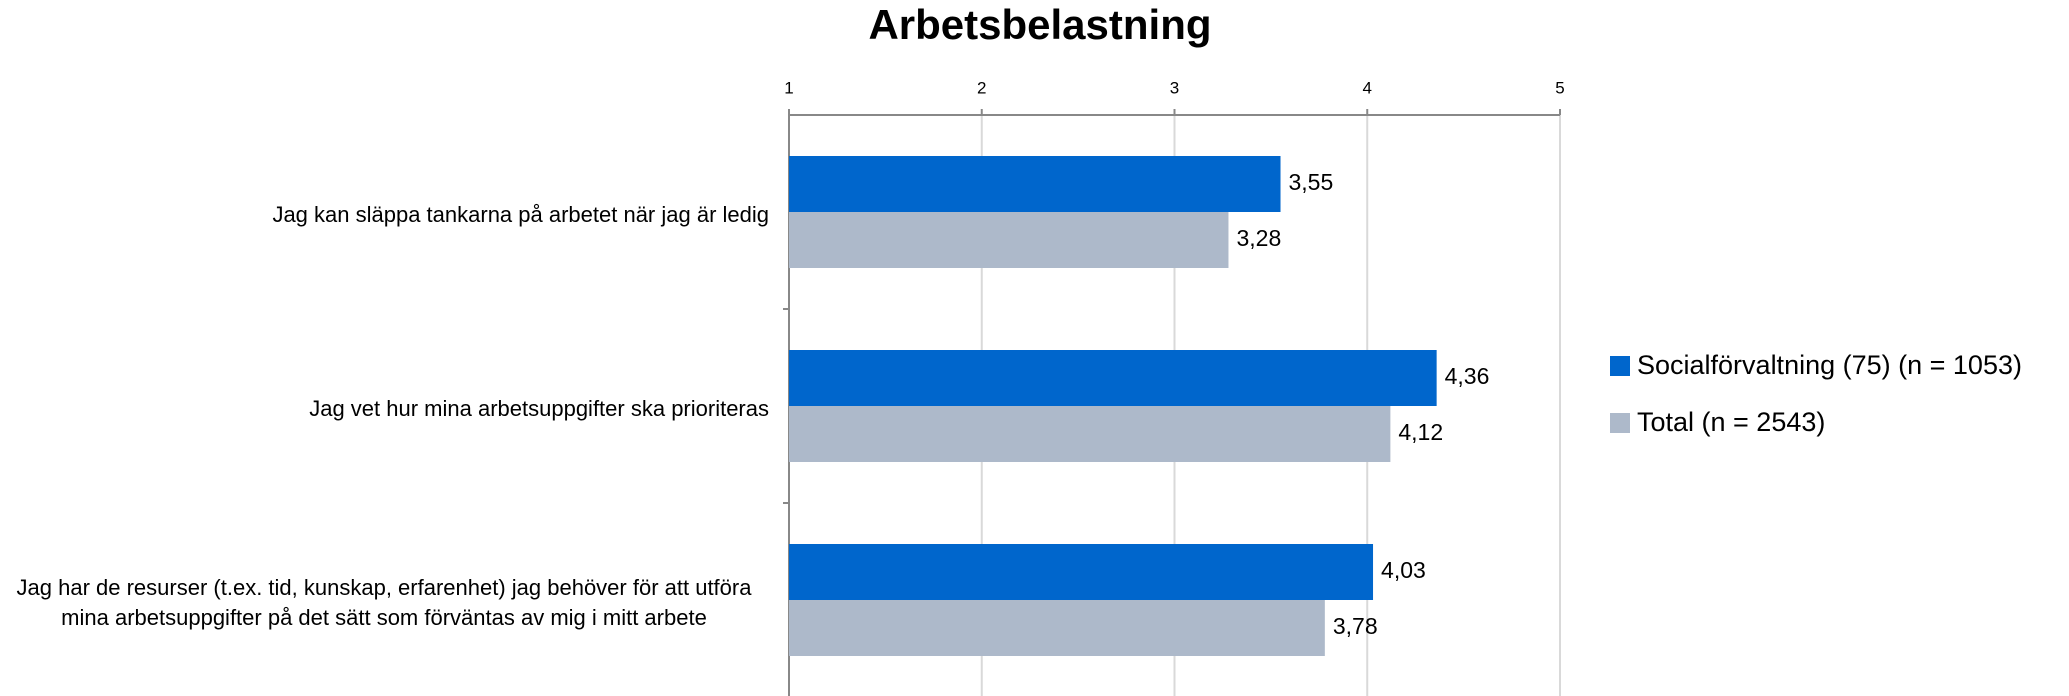 The width and height of the screenshot is (2069, 696). Describe the element at coordinates (1467, 376) in the screenshot. I see `value-label: 4,36` at that location.